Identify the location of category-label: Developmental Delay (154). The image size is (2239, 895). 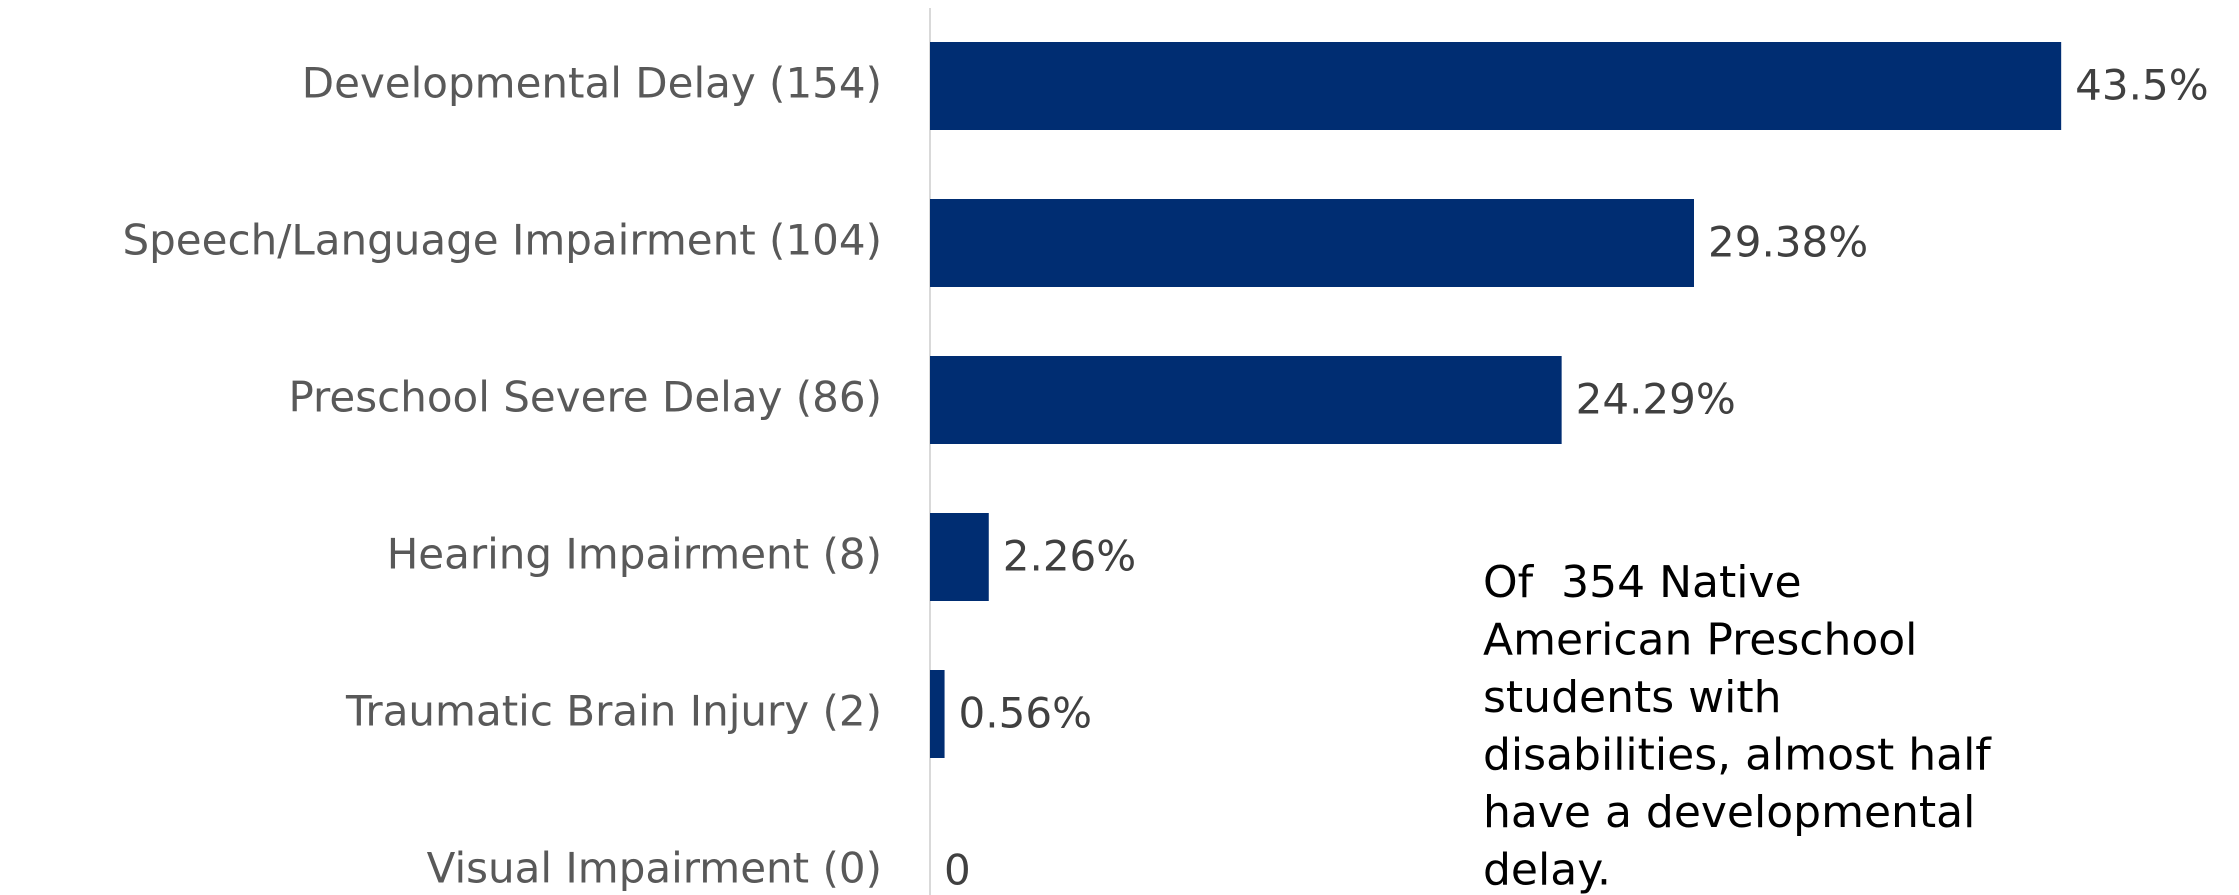
(592, 83).